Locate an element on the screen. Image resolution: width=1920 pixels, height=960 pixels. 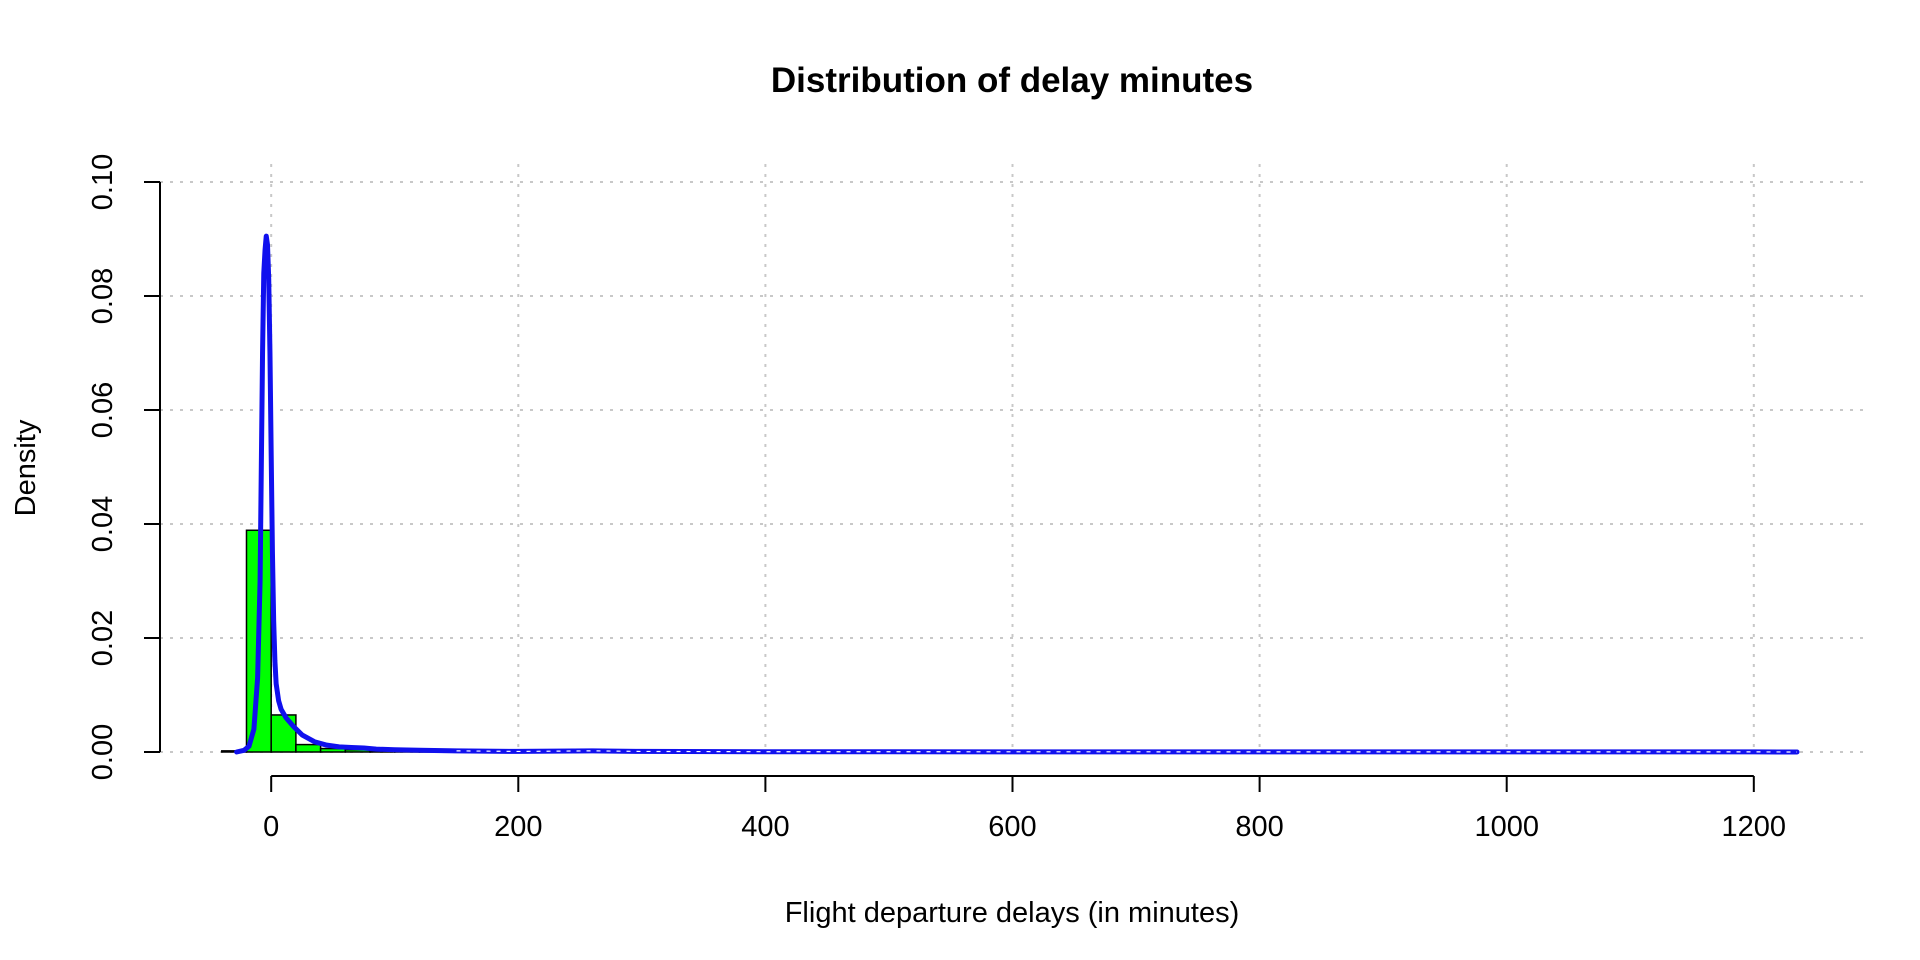
x-tick-label: 0 is located at coordinates (271, 827).